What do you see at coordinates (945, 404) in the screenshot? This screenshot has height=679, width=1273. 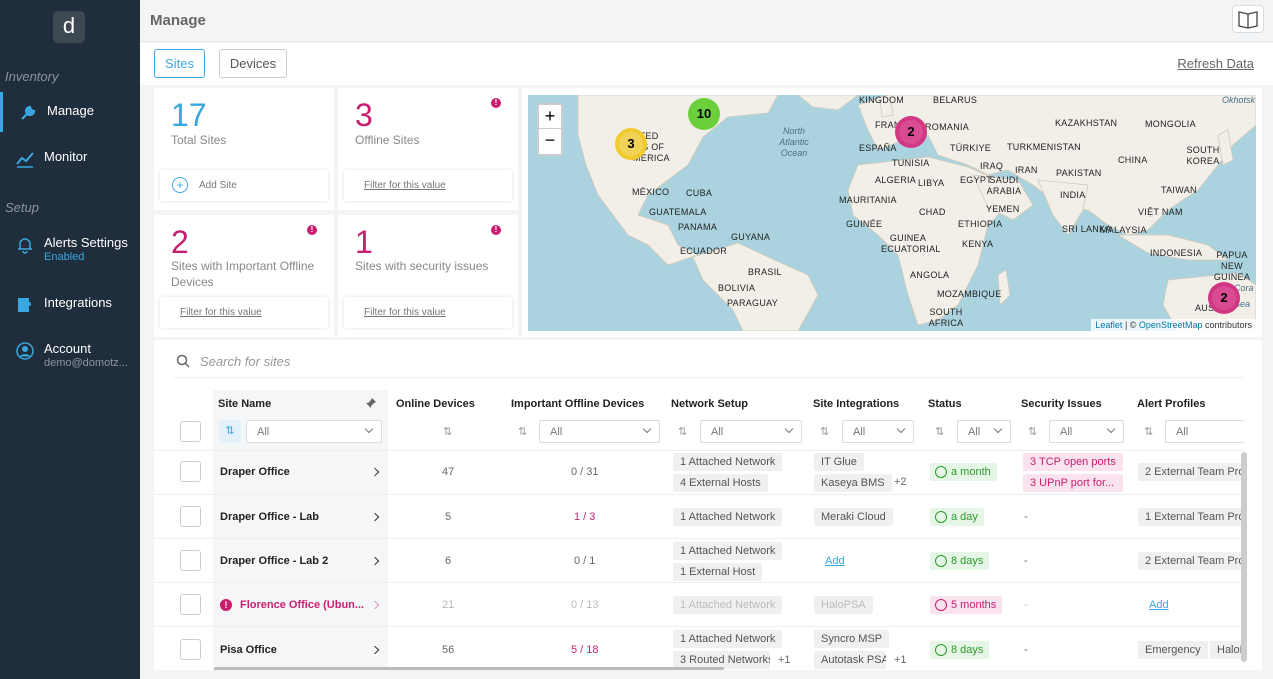 I see `column-header-status: Status` at bounding box center [945, 404].